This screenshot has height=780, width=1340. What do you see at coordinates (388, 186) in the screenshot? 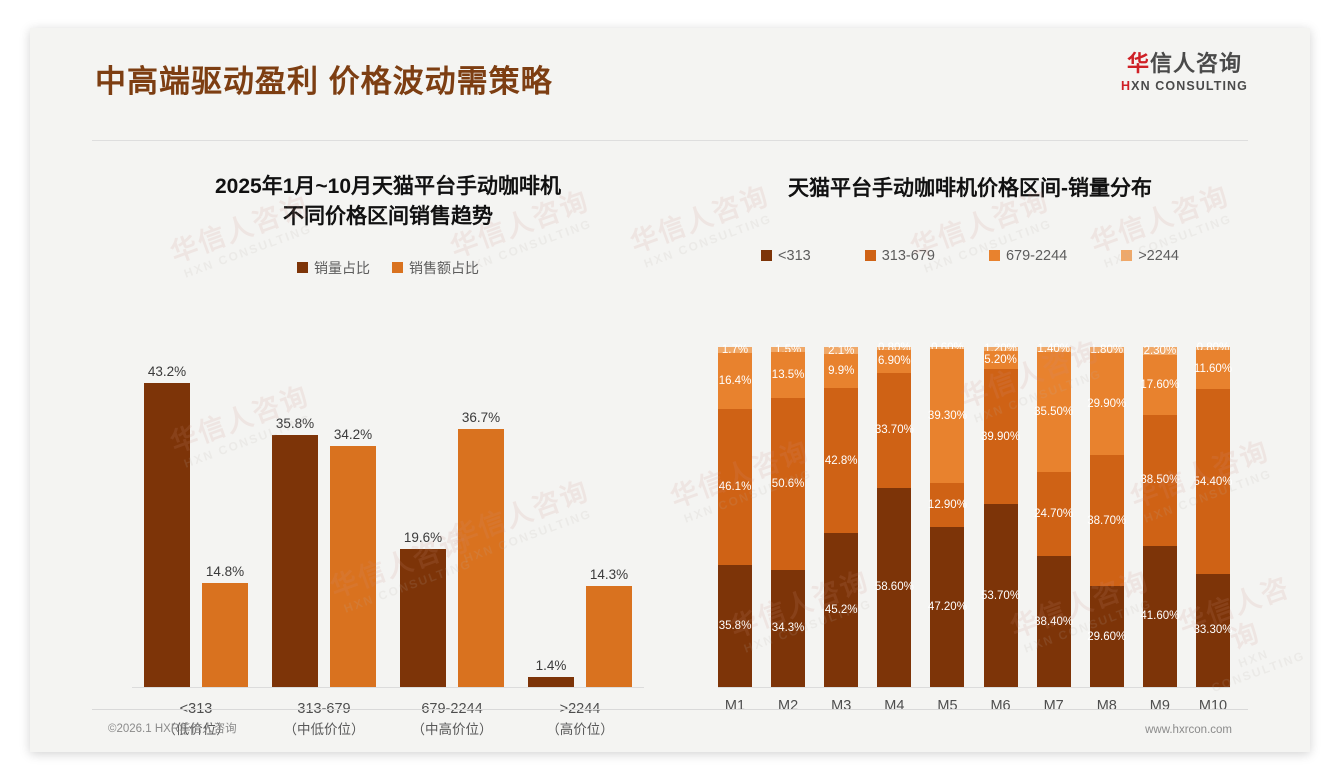
I see `left-chart-title-line1: 2025年1月~10月天猫平台手动咖啡机` at bounding box center [388, 186].